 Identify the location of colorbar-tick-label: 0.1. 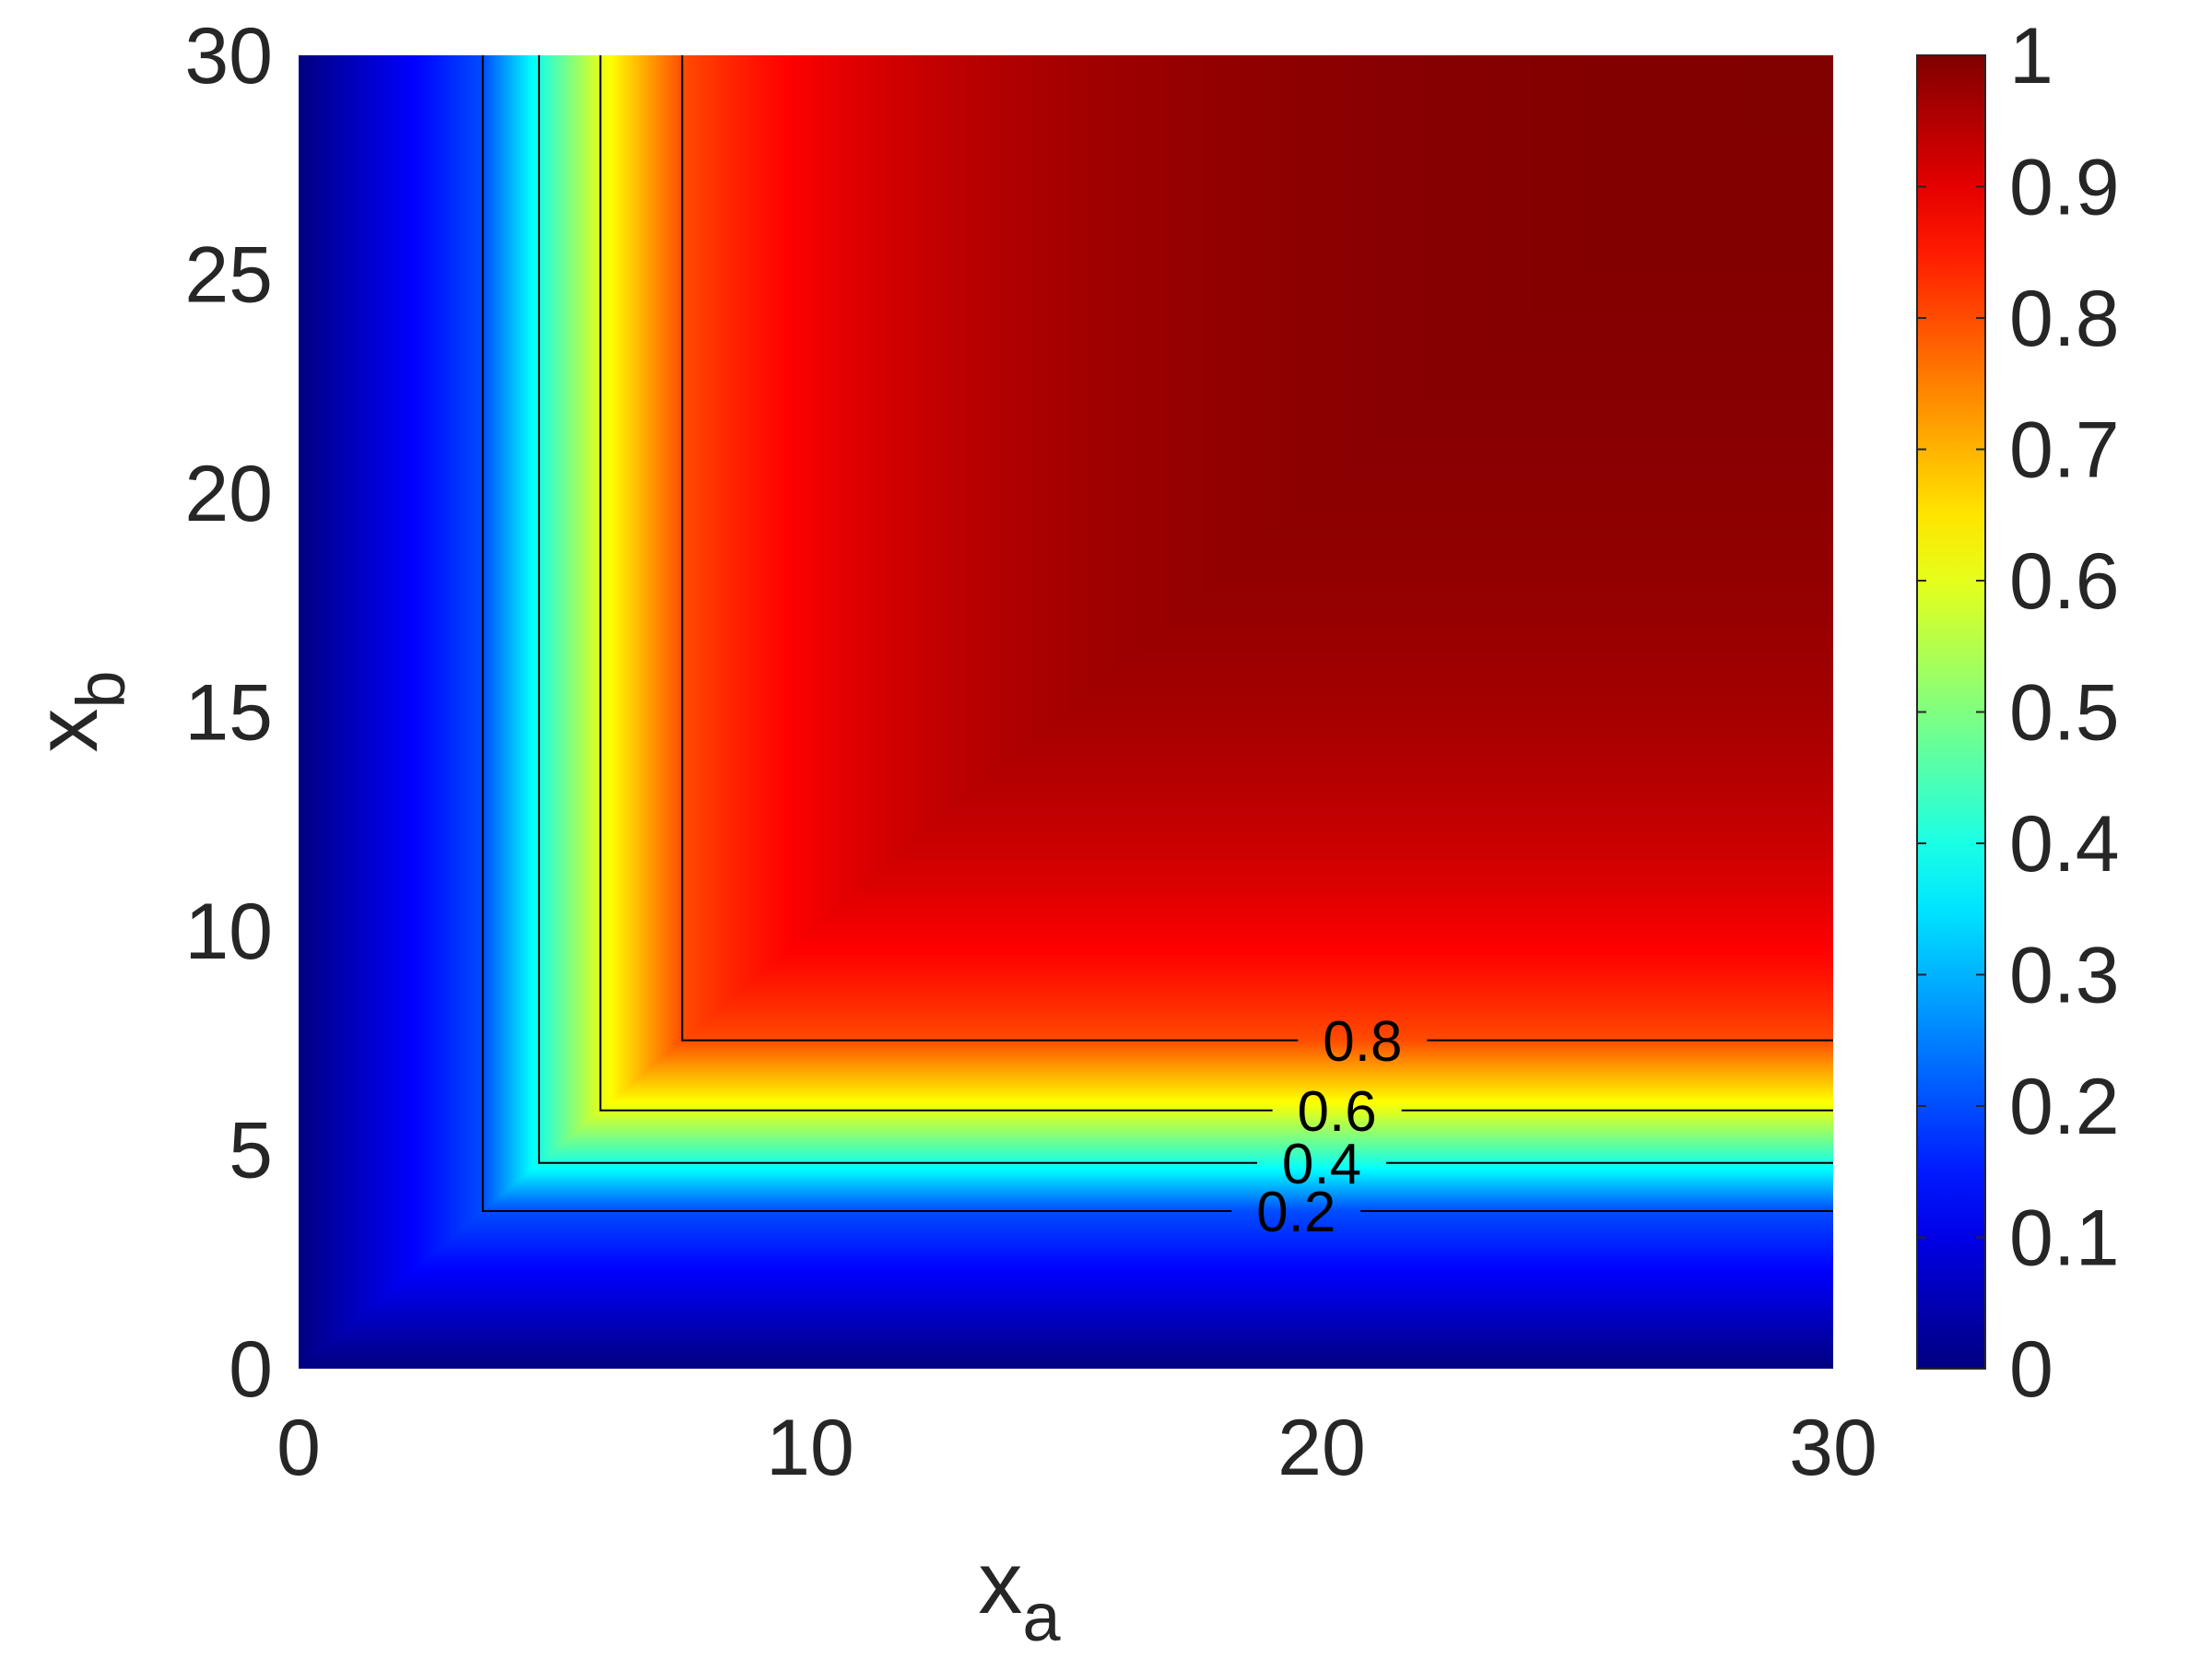
(2064, 1238).